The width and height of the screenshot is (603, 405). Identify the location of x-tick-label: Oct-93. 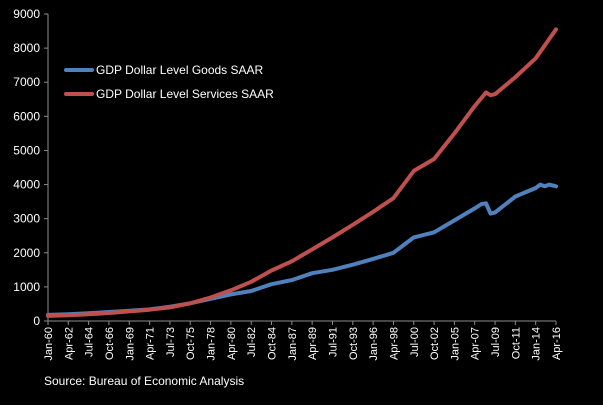
(354, 343).